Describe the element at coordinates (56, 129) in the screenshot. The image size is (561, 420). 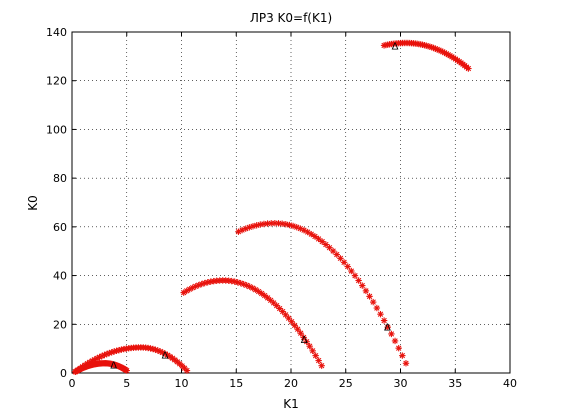
I see `y-tick-label: 100` at that location.